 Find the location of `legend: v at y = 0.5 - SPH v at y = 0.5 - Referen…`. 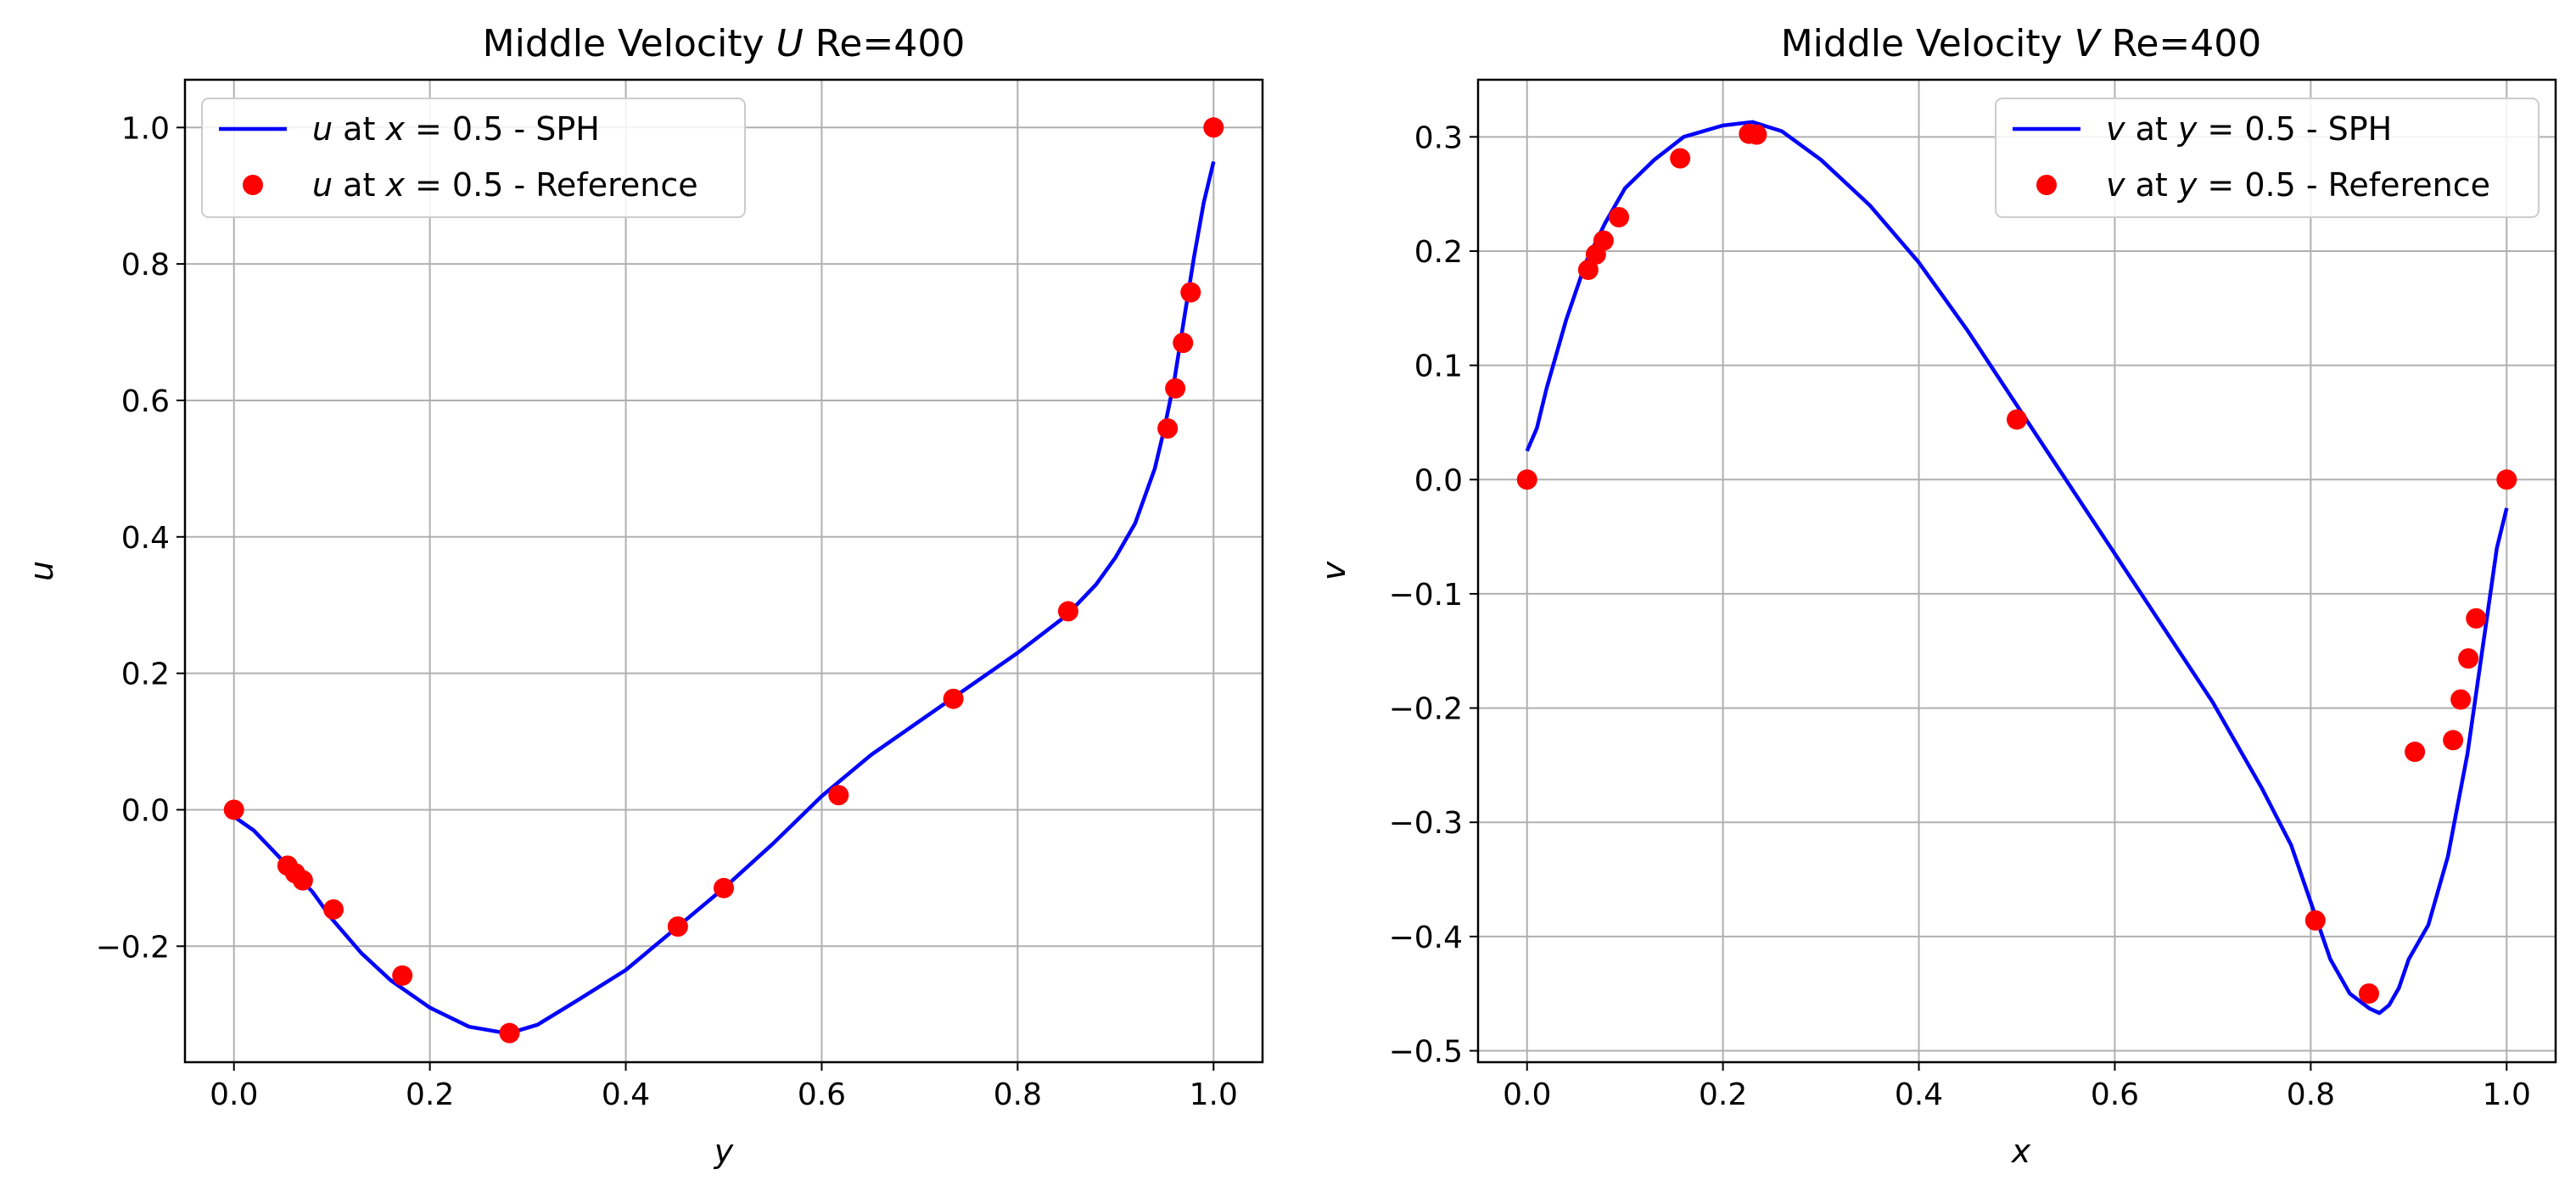

legend: v at y = 0.5 - SPH v at y = 0.5 - Referen… is located at coordinates (2267, 158).